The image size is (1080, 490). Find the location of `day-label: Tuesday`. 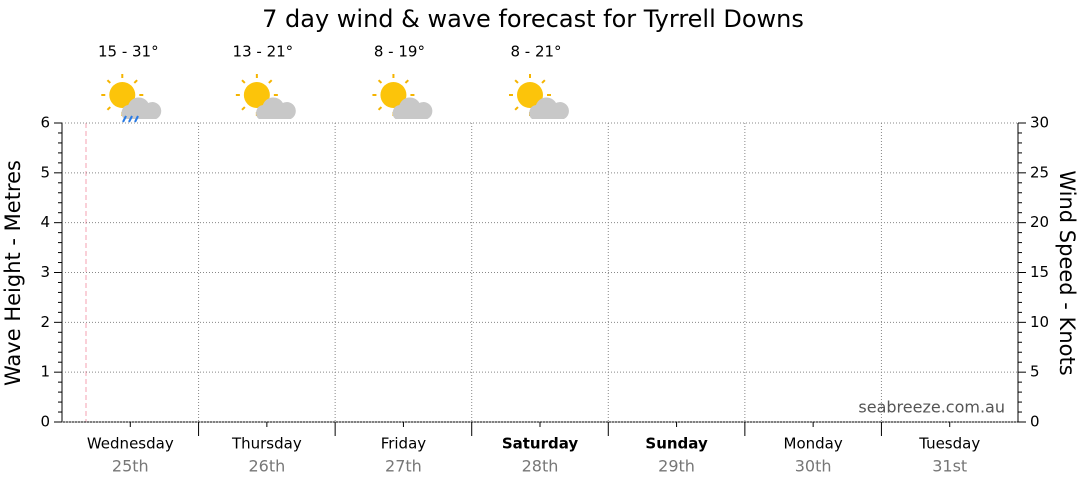

day-label: Tuesday is located at coordinates (949, 444).